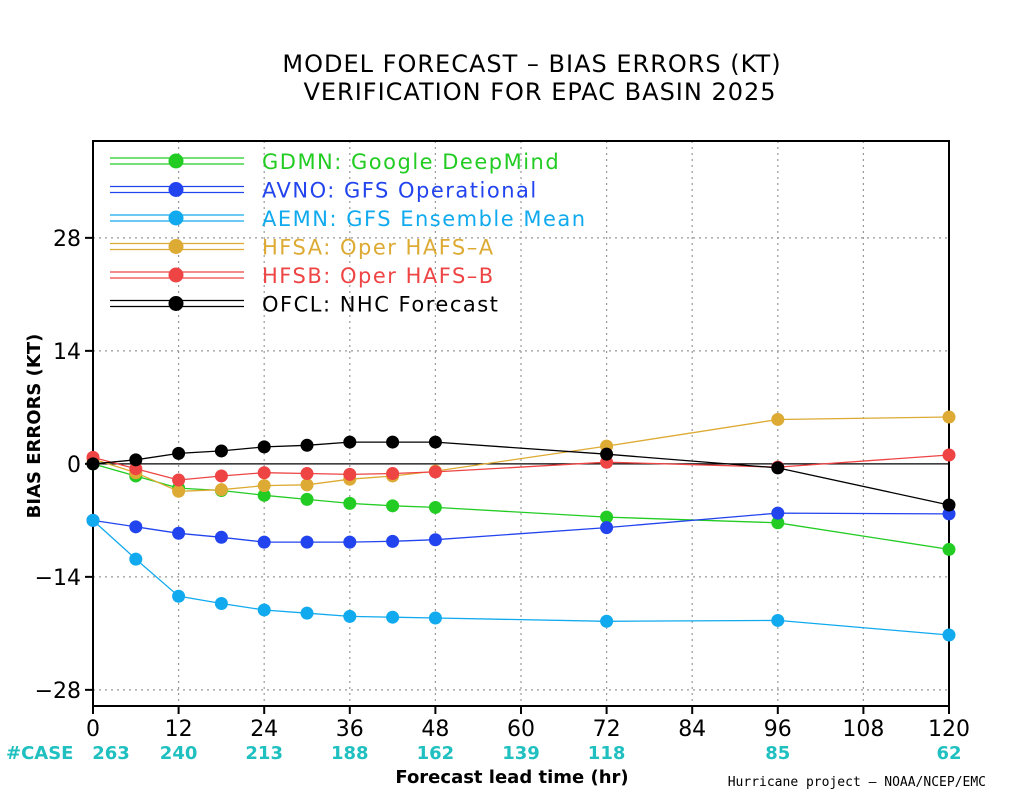  What do you see at coordinates (378, 248) in the screenshot?
I see `legend-label: HFSA: Oper HAFS–A` at bounding box center [378, 248].